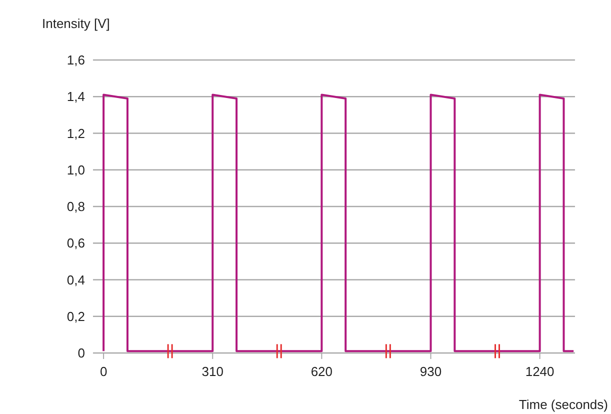 This screenshot has height=414, width=611. I want to click on x-tick-label: 620, so click(321, 371).